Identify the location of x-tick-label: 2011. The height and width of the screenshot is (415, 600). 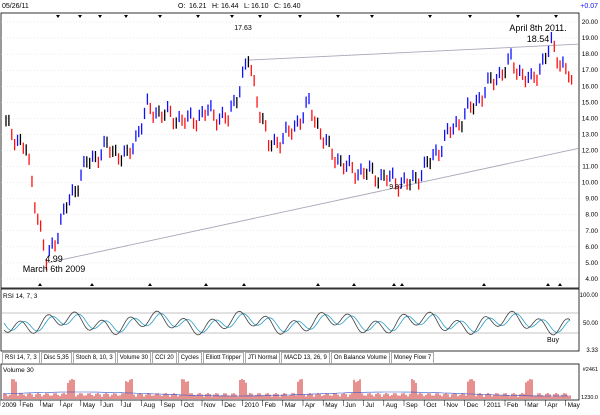
(494, 405).